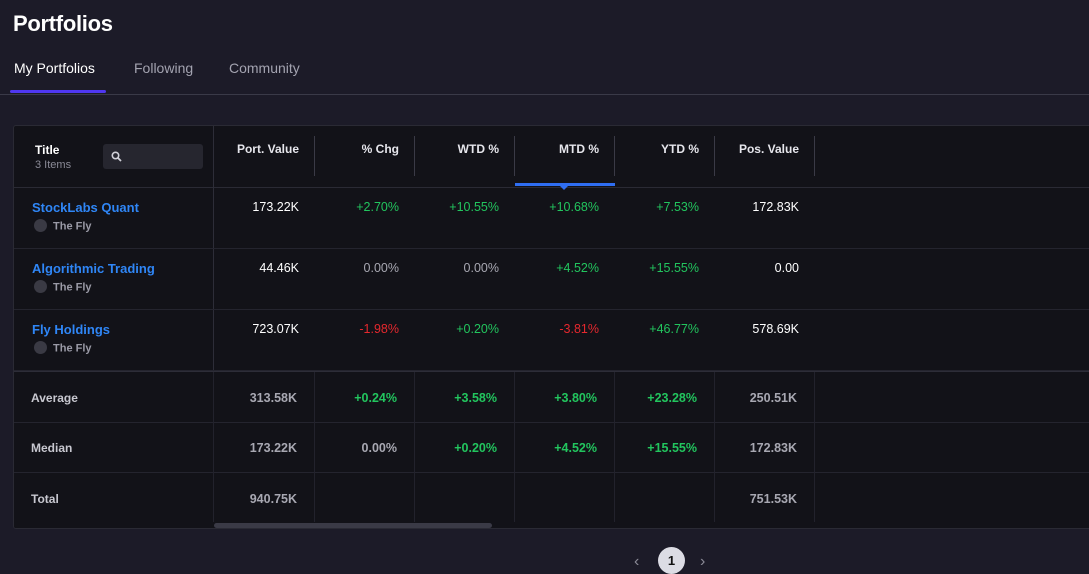 This screenshot has height=574, width=1089. Describe the element at coordinates (53, 165) in the screenshot. I see `item-count: 3 Items` at that location.